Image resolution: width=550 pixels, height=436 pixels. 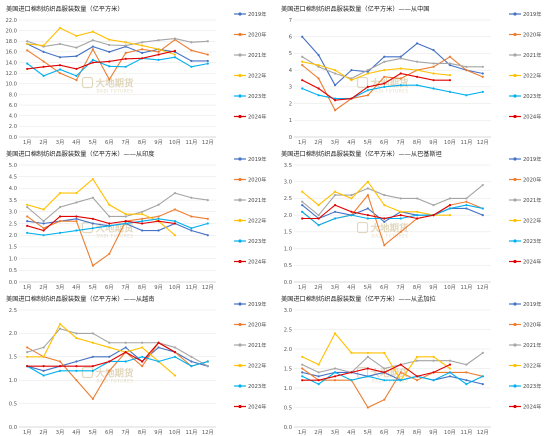 What do you see at coordinates (125, 142) in the screenshot?
I see `x-tick-label: 7月` at bounding box center [125, 142].